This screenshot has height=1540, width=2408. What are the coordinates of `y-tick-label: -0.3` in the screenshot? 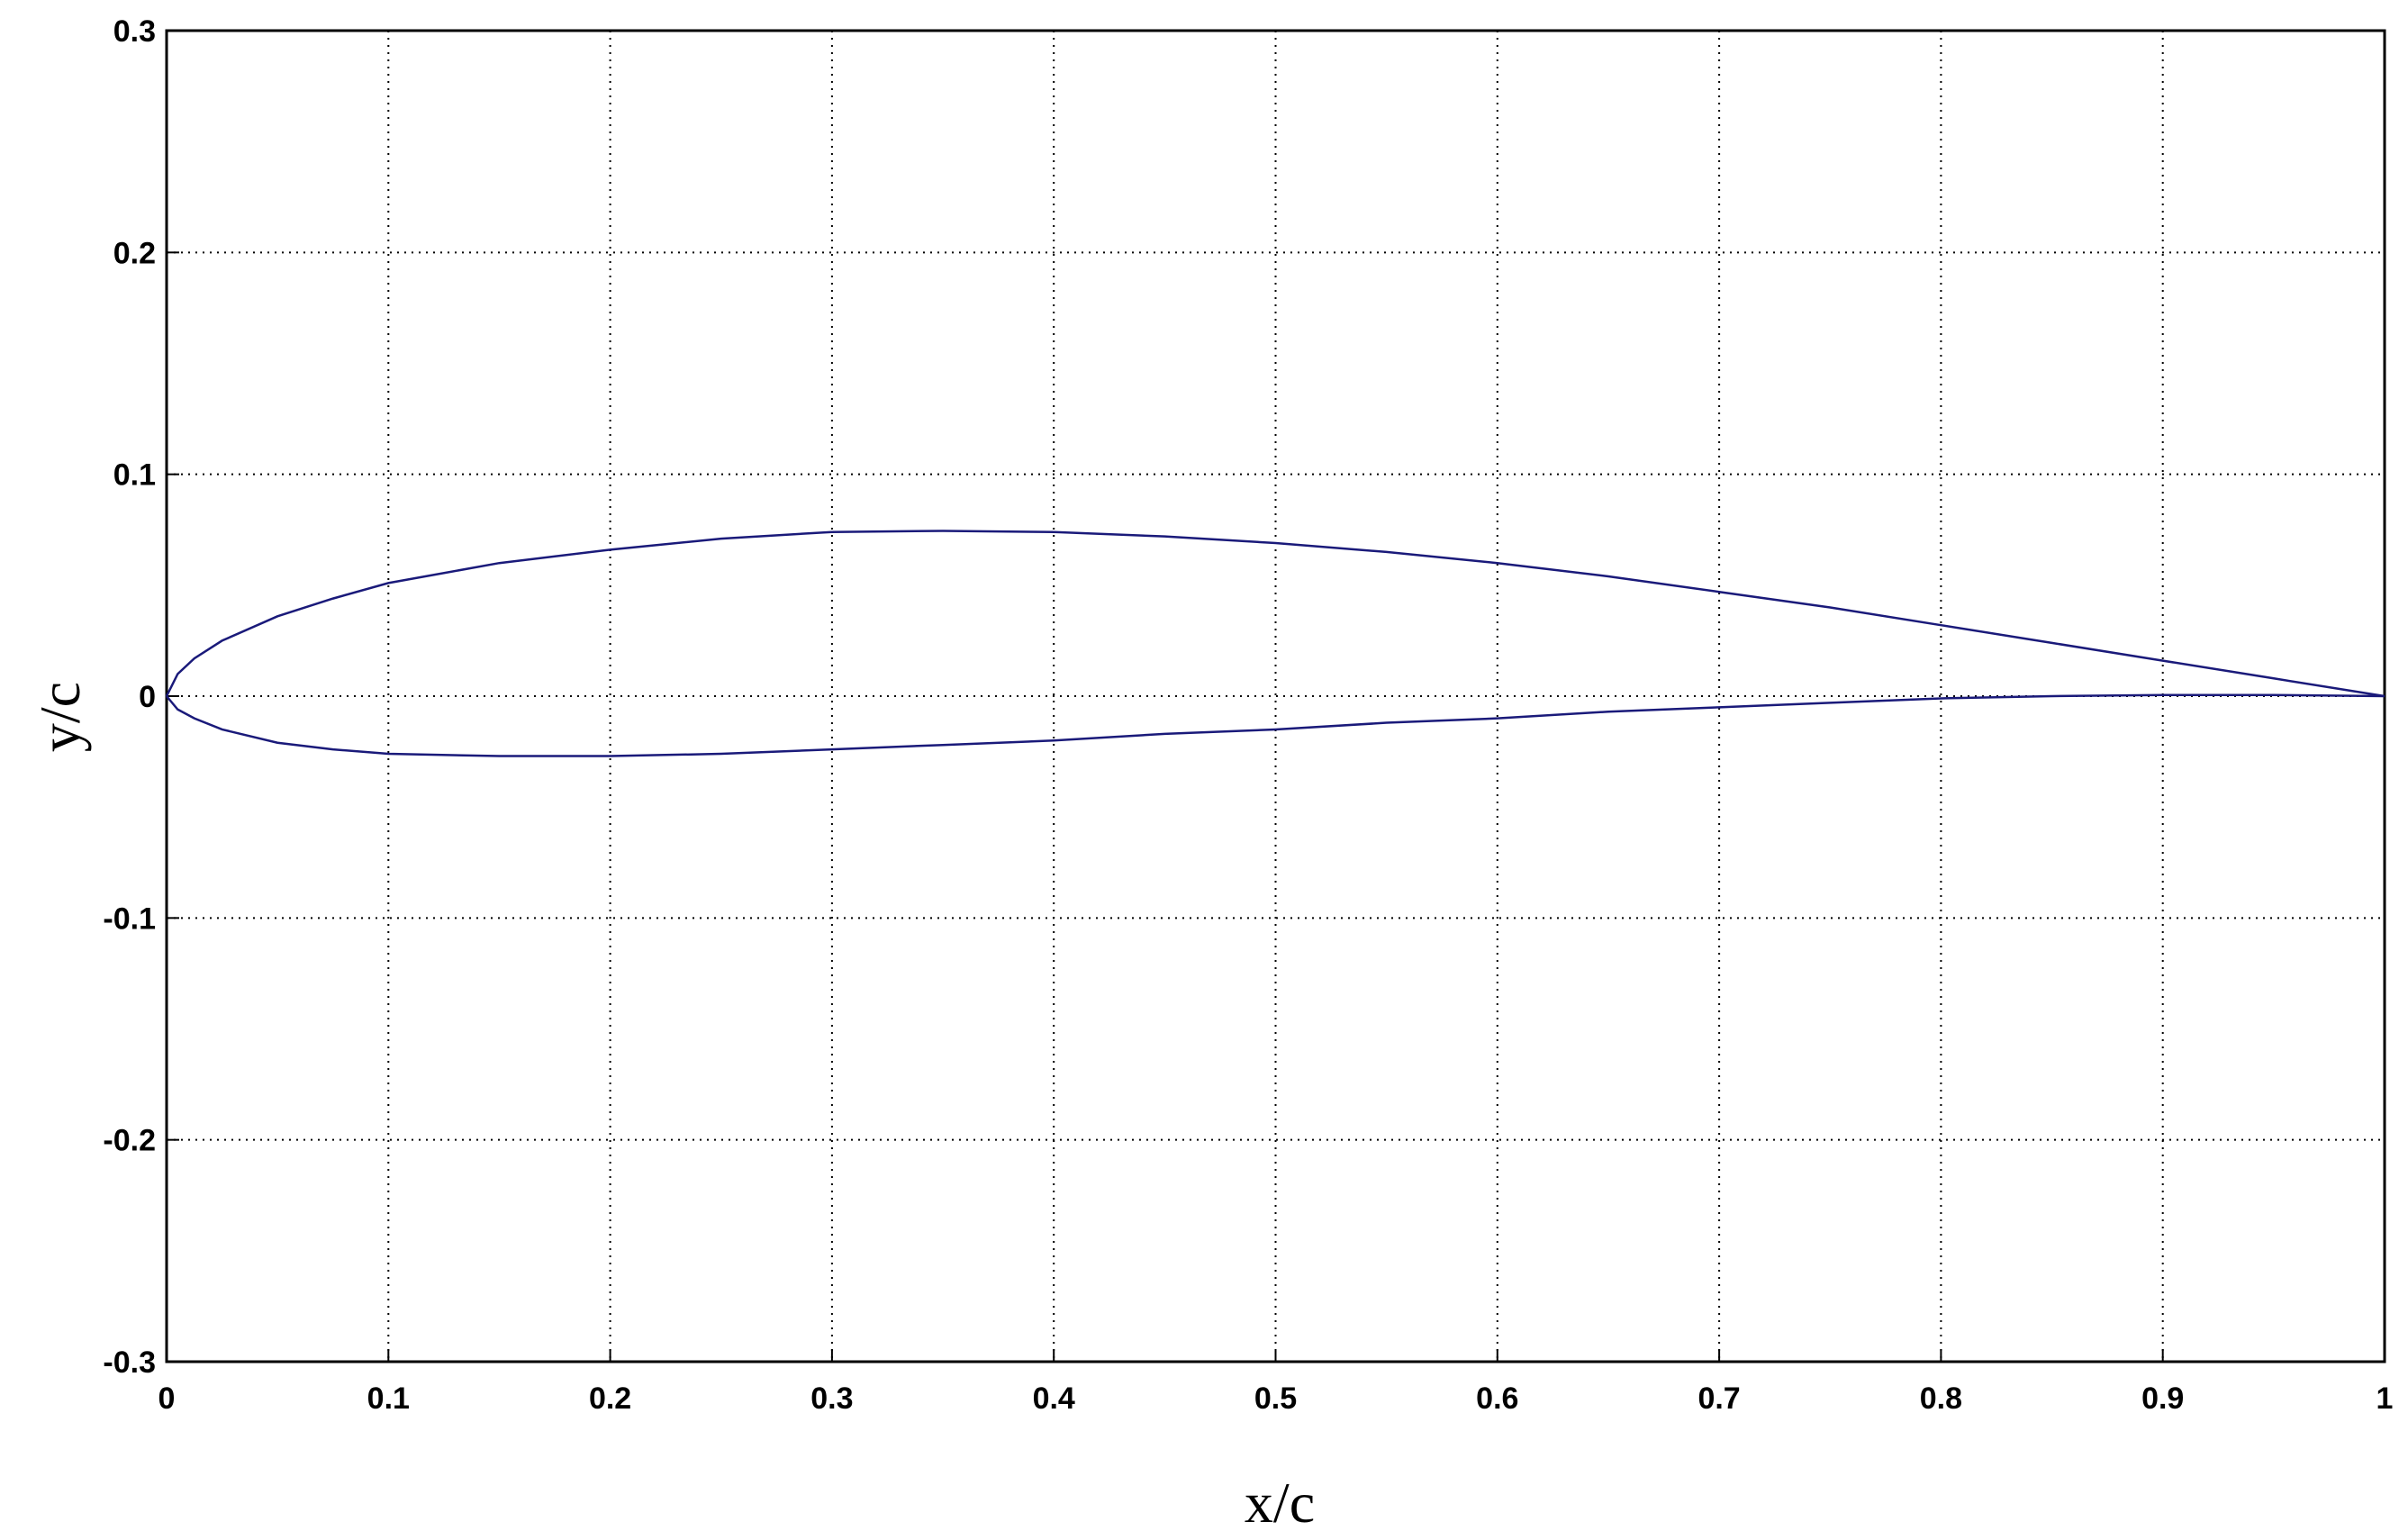 It's located at (129, 1362).